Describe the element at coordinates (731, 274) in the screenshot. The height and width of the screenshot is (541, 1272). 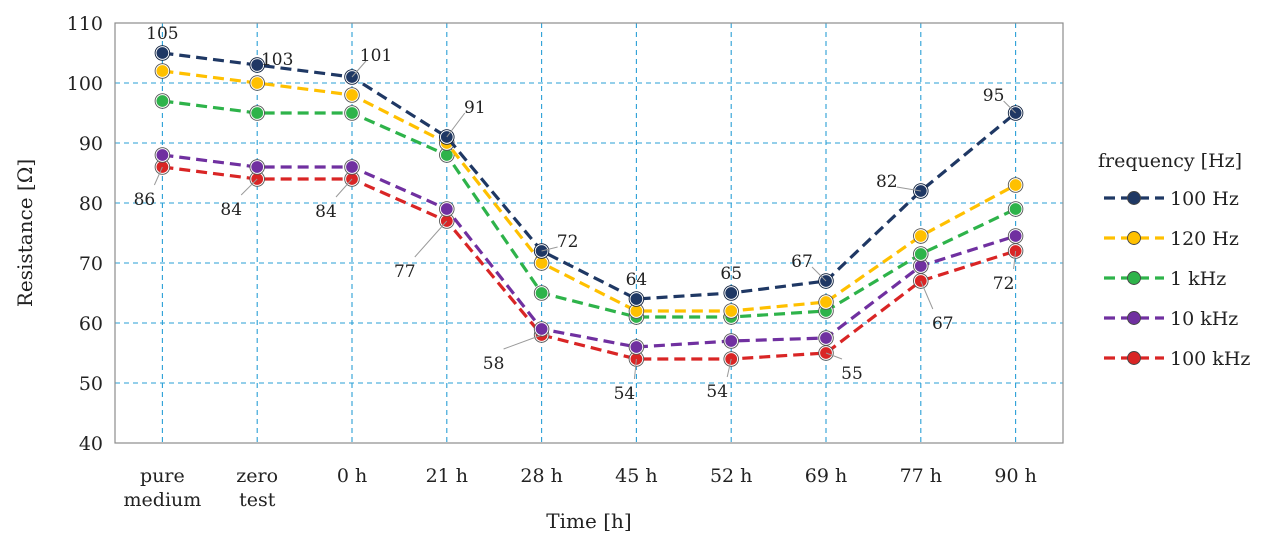
I see `data-label: 65` at that location.